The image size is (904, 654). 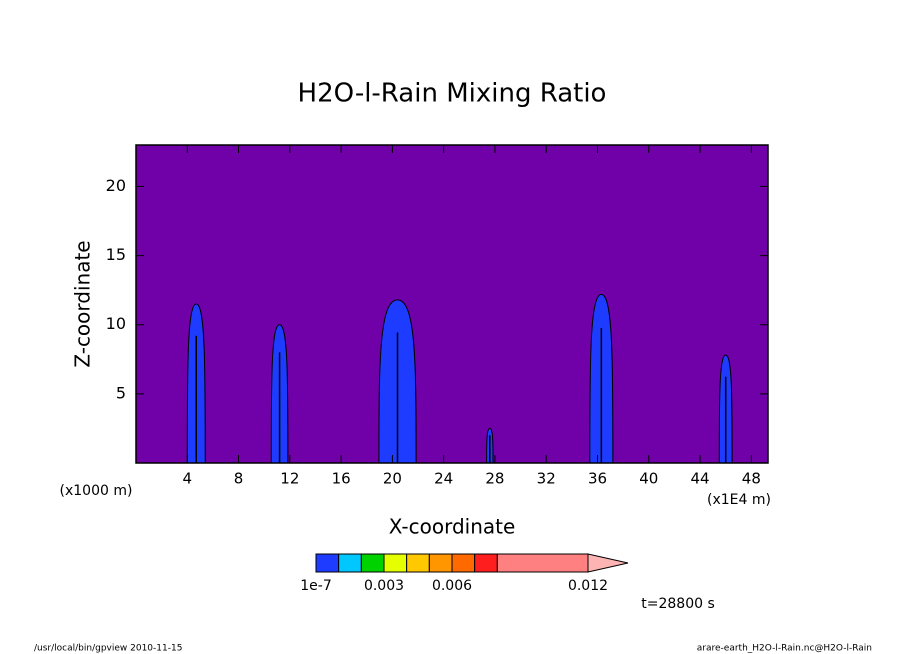 What do you see at coordinates (739, 500) in the screenshot?
I see `x-unit-right: (x1E4 m)` at bounding box center [739, 500].